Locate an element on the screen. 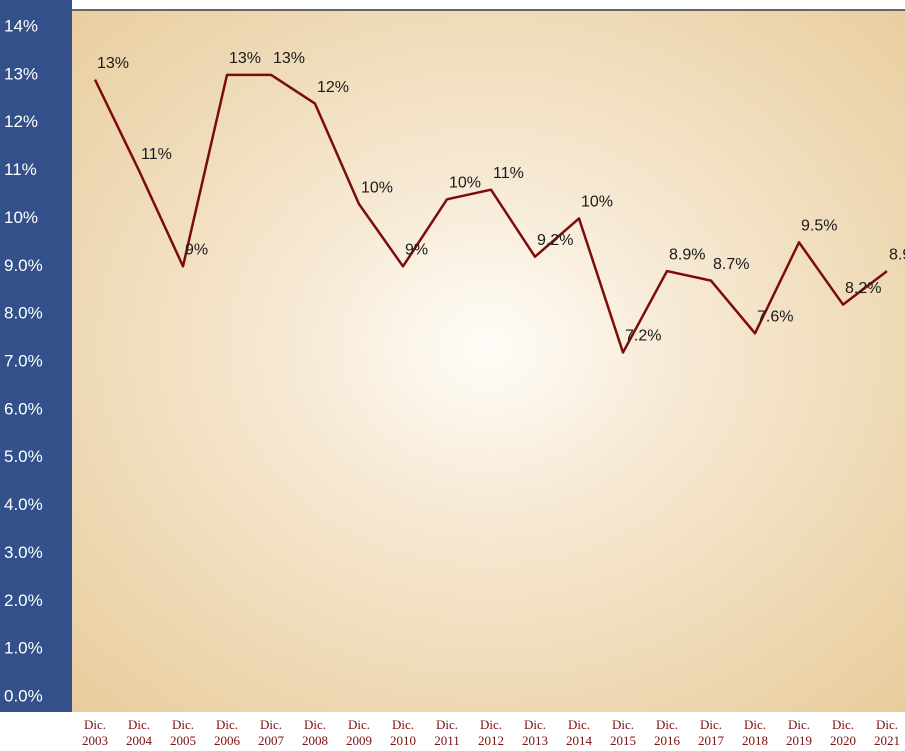 Image resolution: width=905 pixels, height=751 pixels. data-label: 7.6% is located at coordinates (775, 317).